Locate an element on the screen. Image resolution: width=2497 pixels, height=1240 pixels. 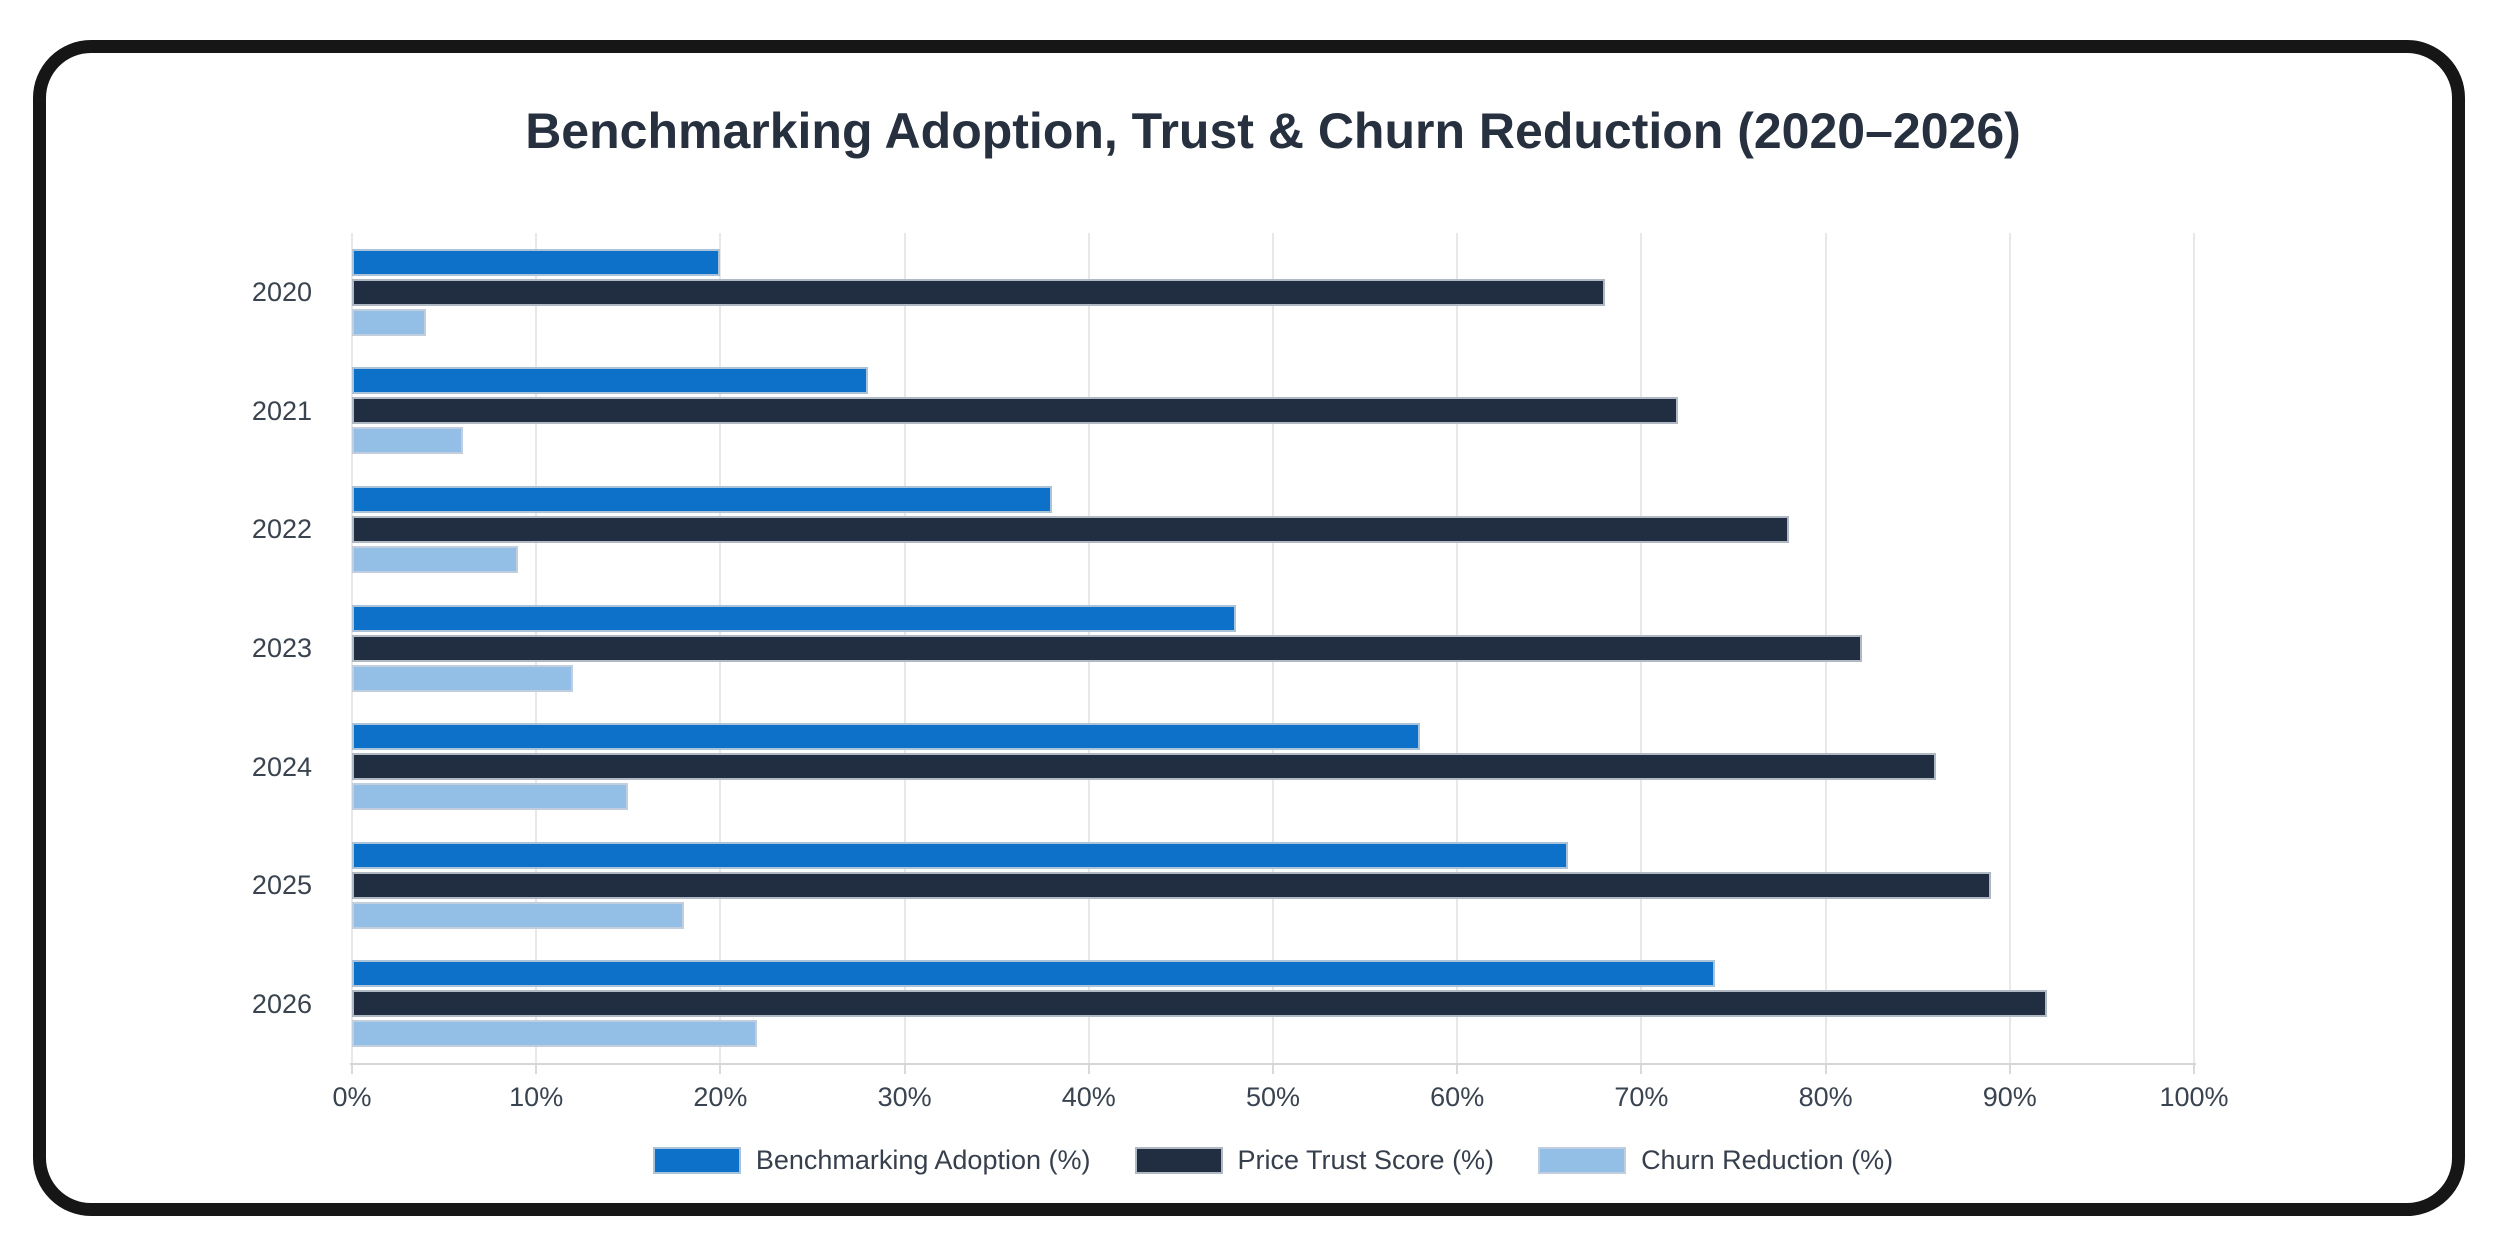
legend-item: Price Trust Score (%) is located at coordinates (1314, 1160).